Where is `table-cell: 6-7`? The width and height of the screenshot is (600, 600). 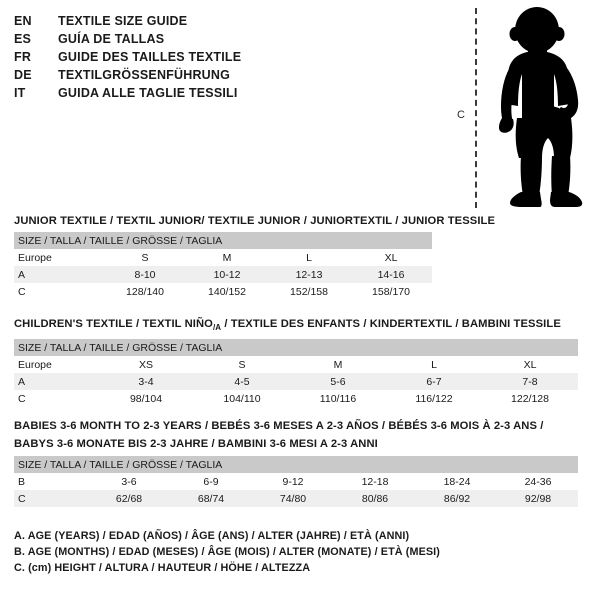 table-cell: 6-7 is located at coordinates (434, 381).